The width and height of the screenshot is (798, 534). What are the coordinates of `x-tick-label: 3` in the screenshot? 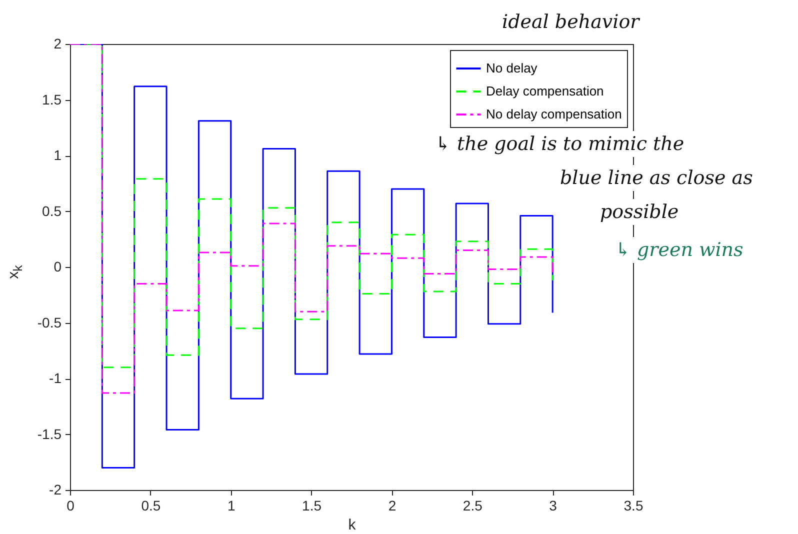 It's located at (553, 506).